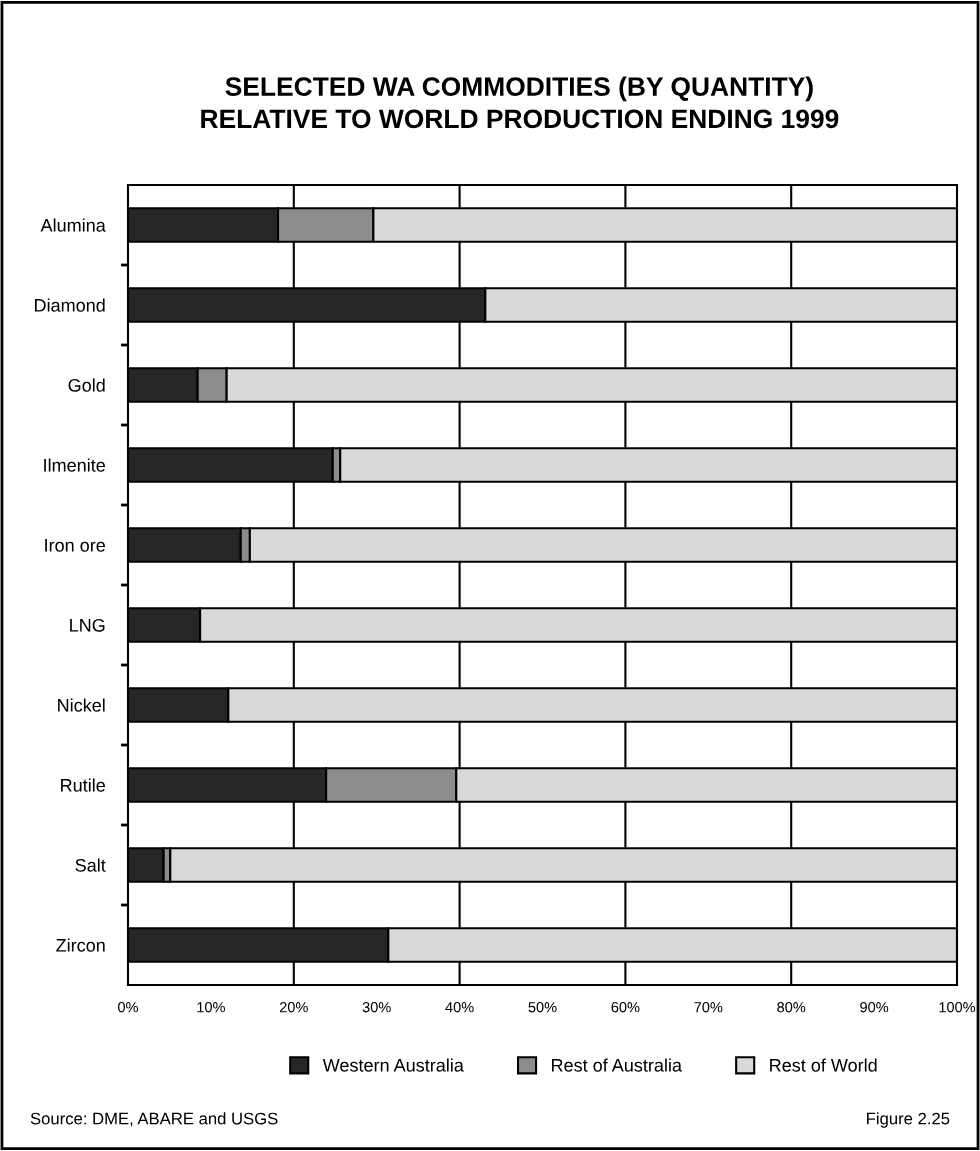 Image resolution: width=980 pixels, height=1151 pixels. I want to click on x-tick-label: 0%, so click(128, 1007).